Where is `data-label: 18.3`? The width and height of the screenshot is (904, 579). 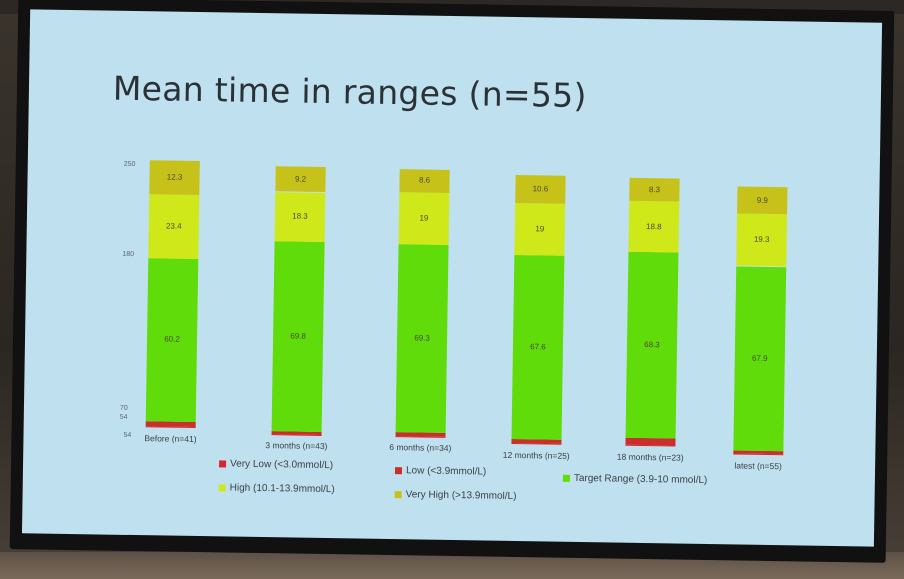
data-label: 18.3 is located at coordinates (300, 216).